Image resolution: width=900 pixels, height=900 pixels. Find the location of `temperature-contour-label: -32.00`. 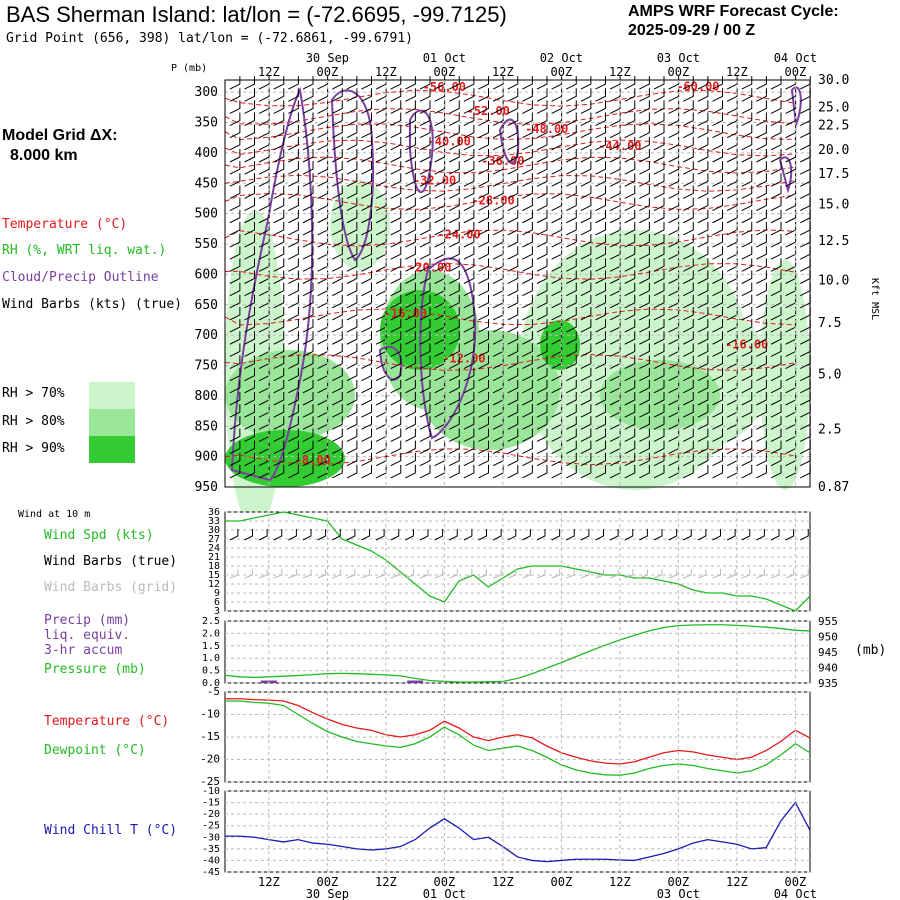

temperature-contour-label: -32.00 is located at coordinates (434, 180).